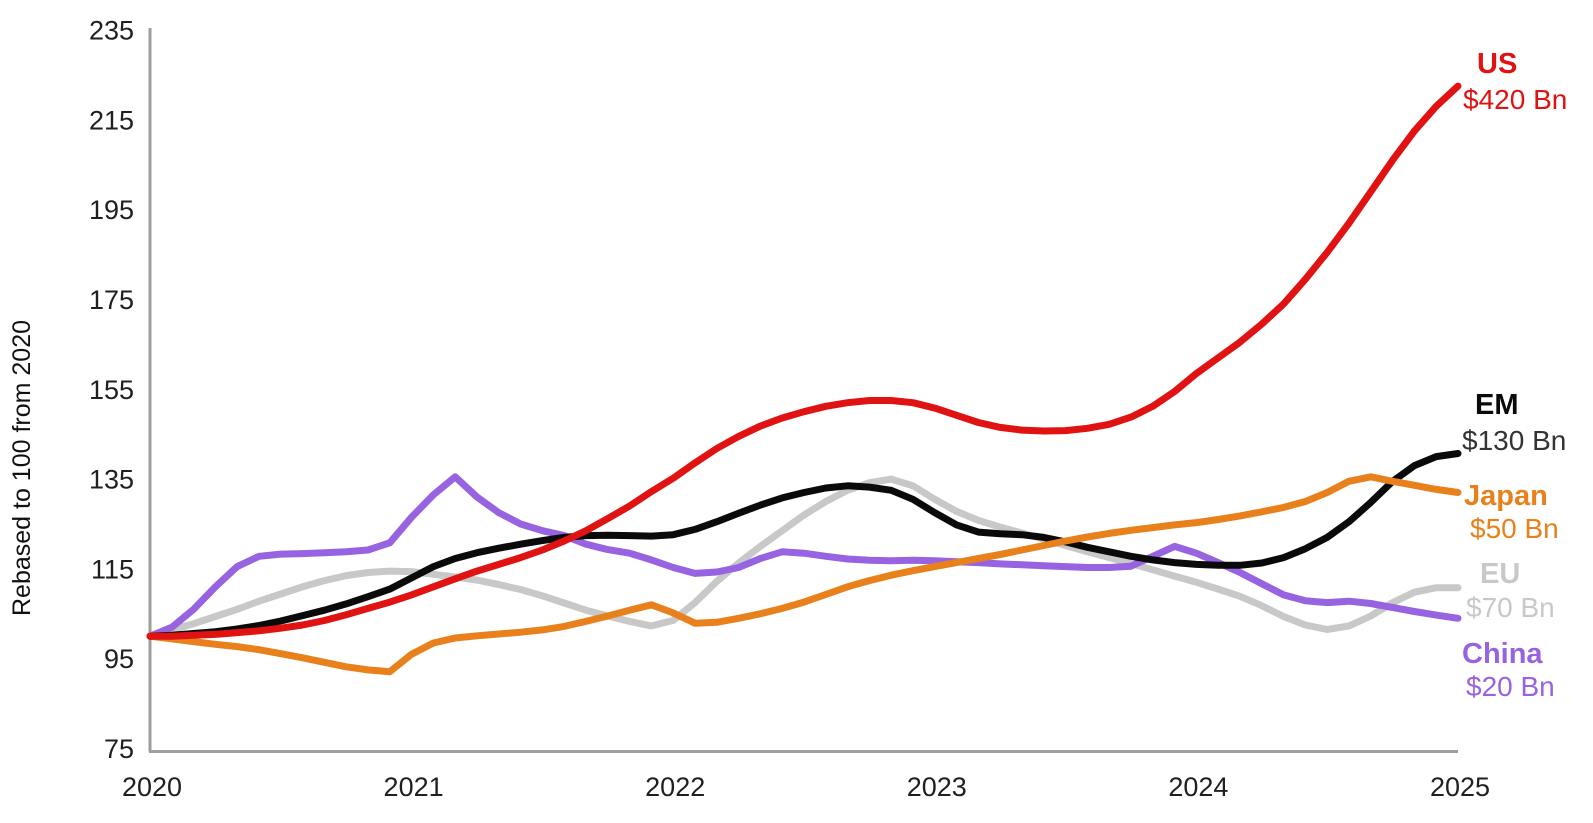  What do you see at coordinates (22, 468) in the screenshot?
I see `y-axis-title: Rebased to 100 from 2020` at bounding box center [22, 468].